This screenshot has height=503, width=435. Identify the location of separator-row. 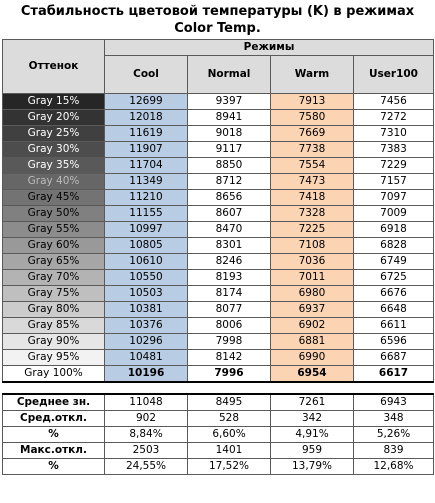
(218, 388).